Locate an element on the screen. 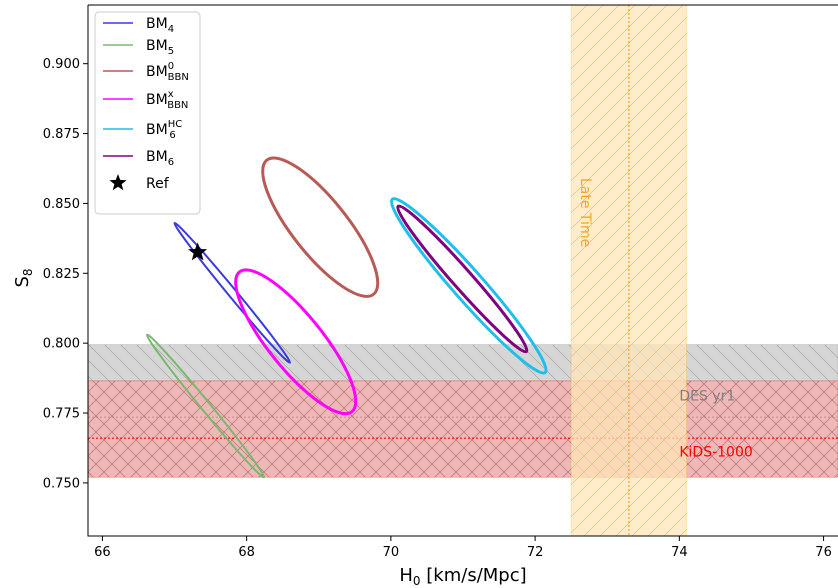  marker-ref is located at coordinates (198, 251).